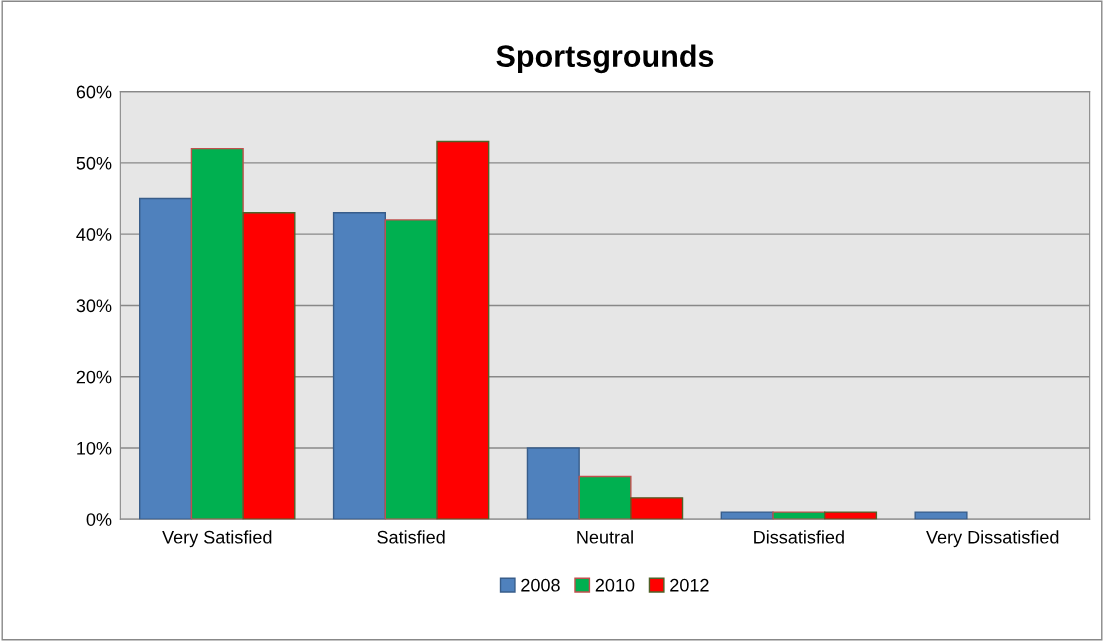 Image resolution: width=1104 pixels, height=641 pixels. I want to click on x-tick-label: Dissatisfied, so click(799, 537).